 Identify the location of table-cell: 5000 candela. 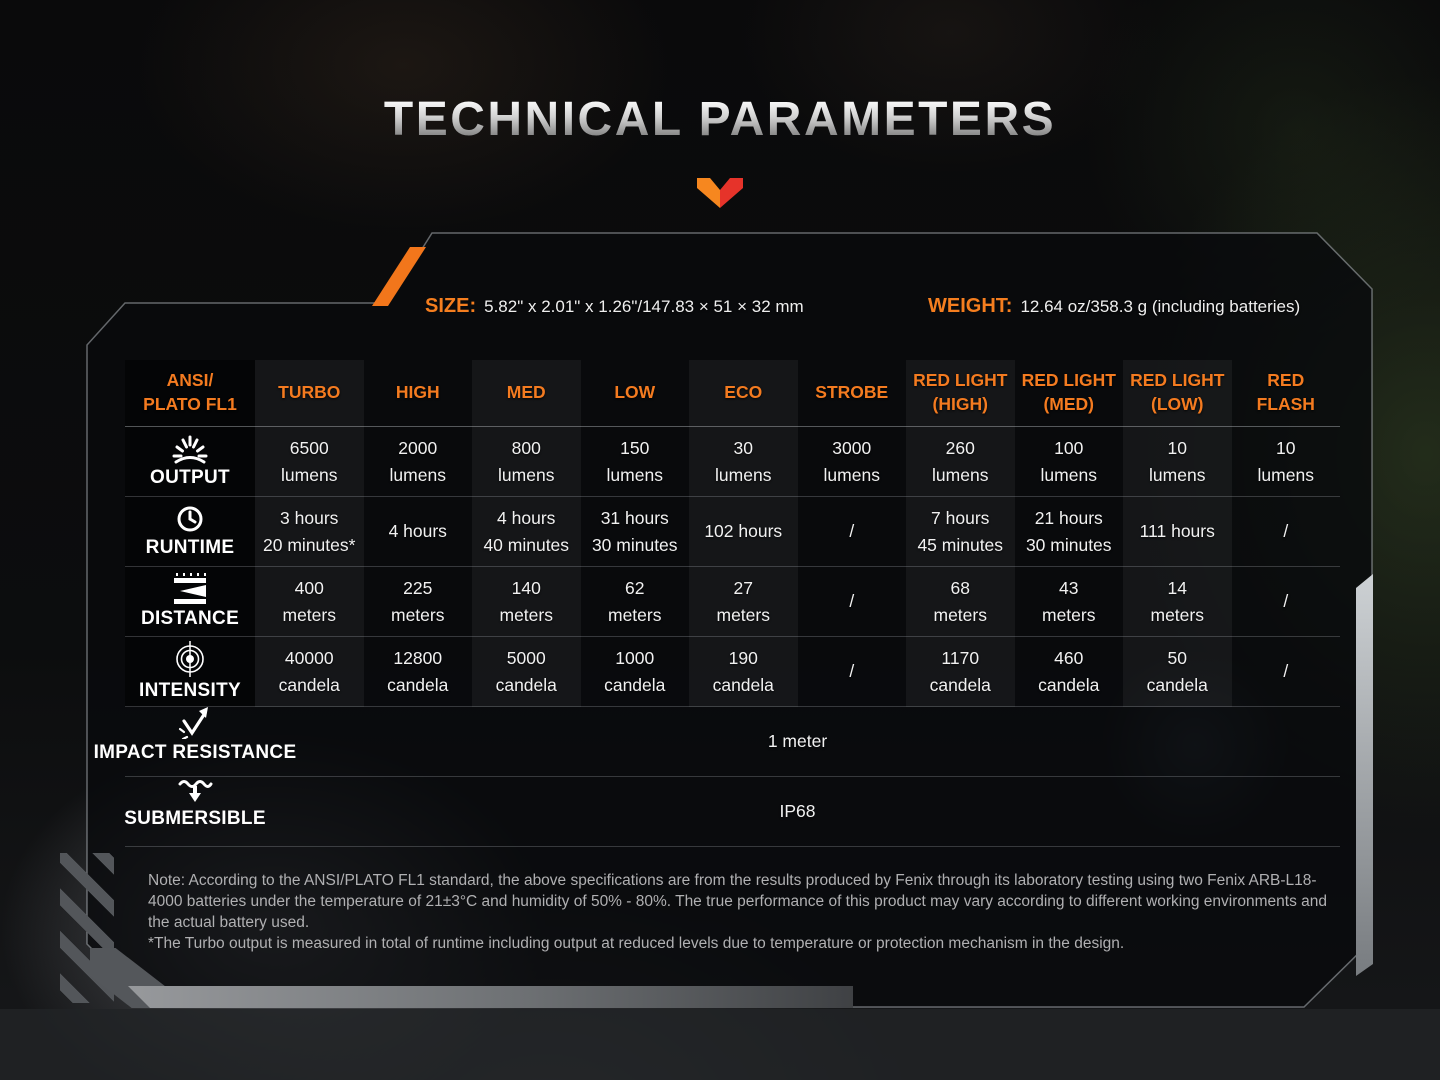
(526, 672).